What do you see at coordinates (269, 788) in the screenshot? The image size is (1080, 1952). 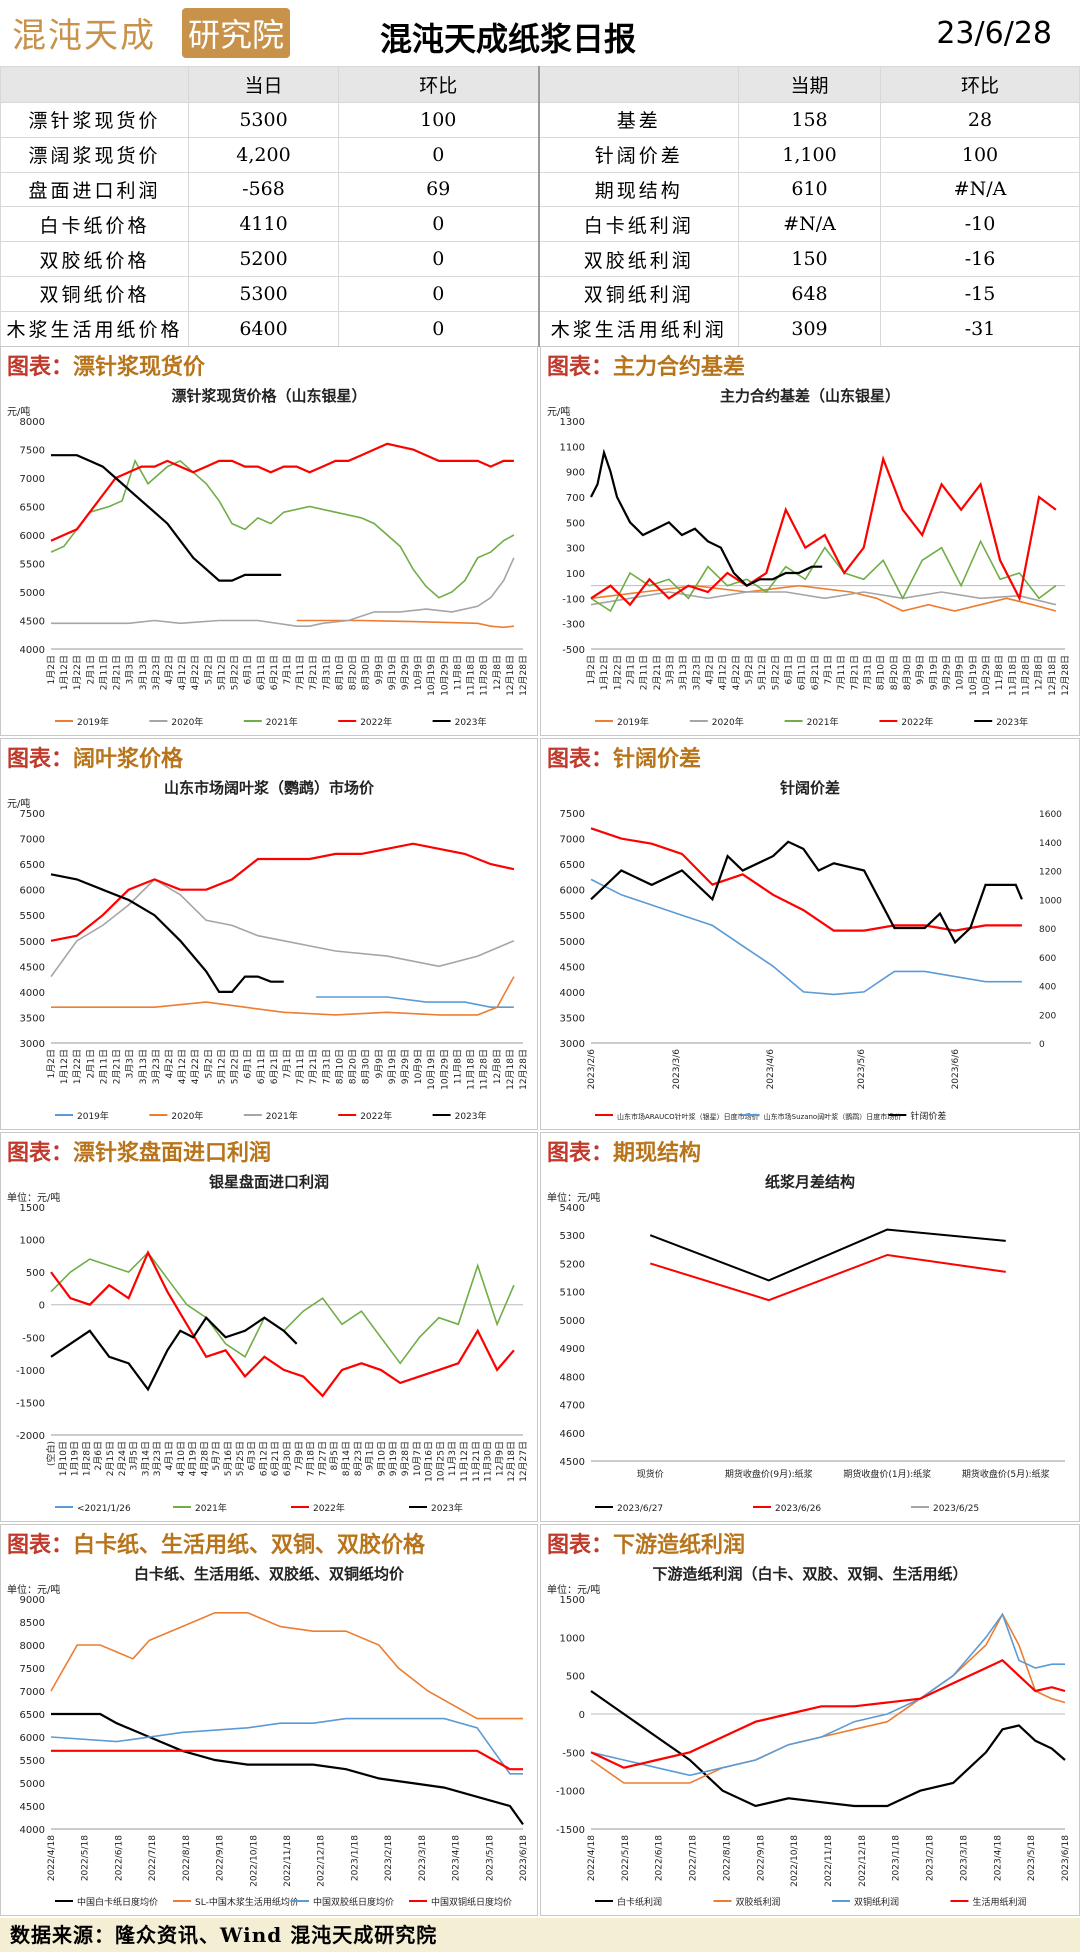 I see `chart-title: 山东市场阔叶浆（鹦鹉）市场价` at bounding box center [269, 788].